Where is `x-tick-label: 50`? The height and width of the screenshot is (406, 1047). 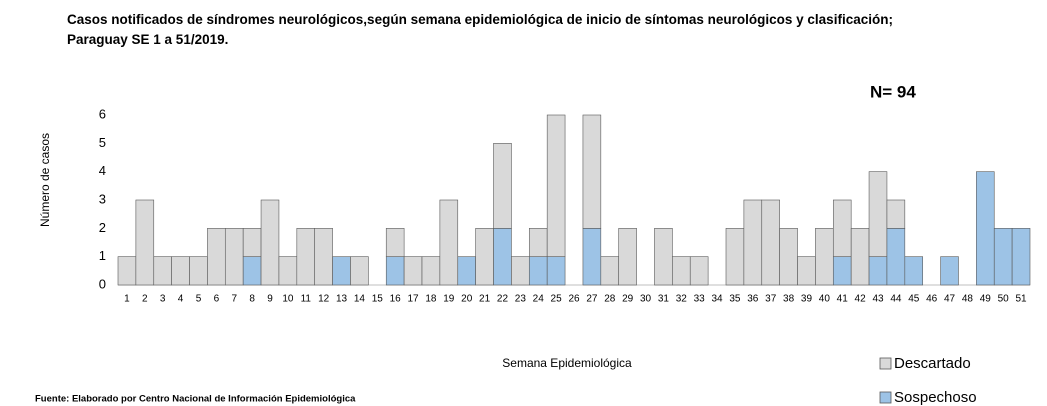 x-tick-label: 50 is located at coordinates (1004, 299).